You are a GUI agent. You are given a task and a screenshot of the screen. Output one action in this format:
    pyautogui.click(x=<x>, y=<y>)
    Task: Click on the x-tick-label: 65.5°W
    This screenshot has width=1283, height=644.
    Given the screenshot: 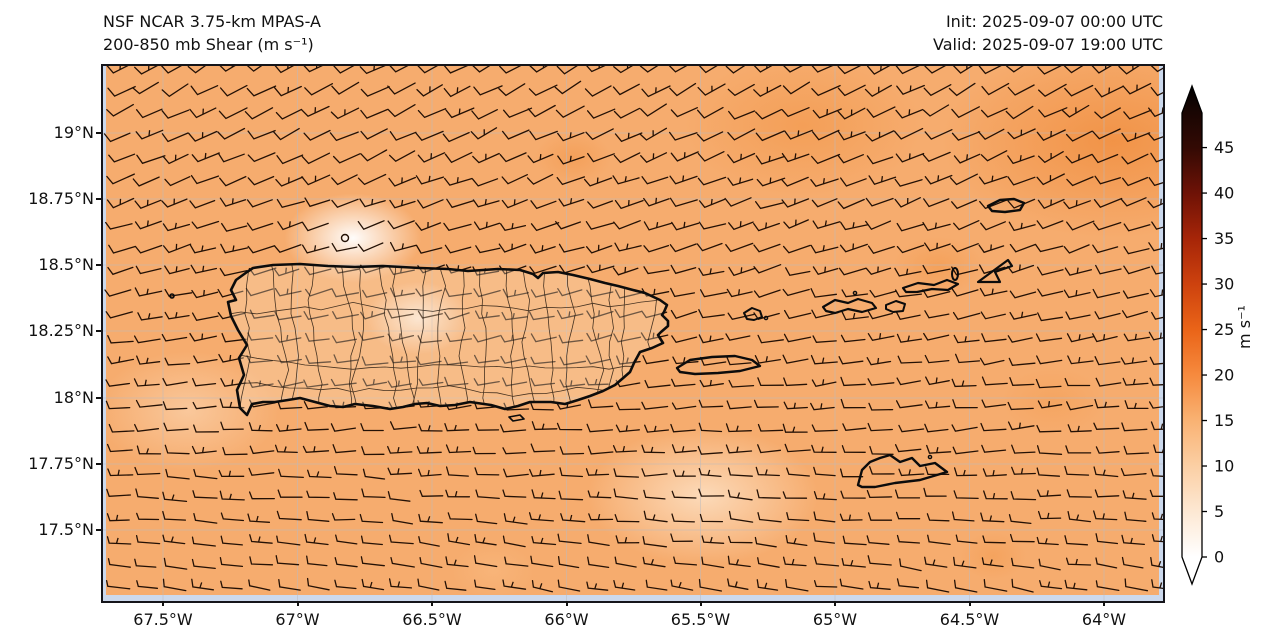 What is the action you would take?
    pyautogui.click(x=700, y=619)
    